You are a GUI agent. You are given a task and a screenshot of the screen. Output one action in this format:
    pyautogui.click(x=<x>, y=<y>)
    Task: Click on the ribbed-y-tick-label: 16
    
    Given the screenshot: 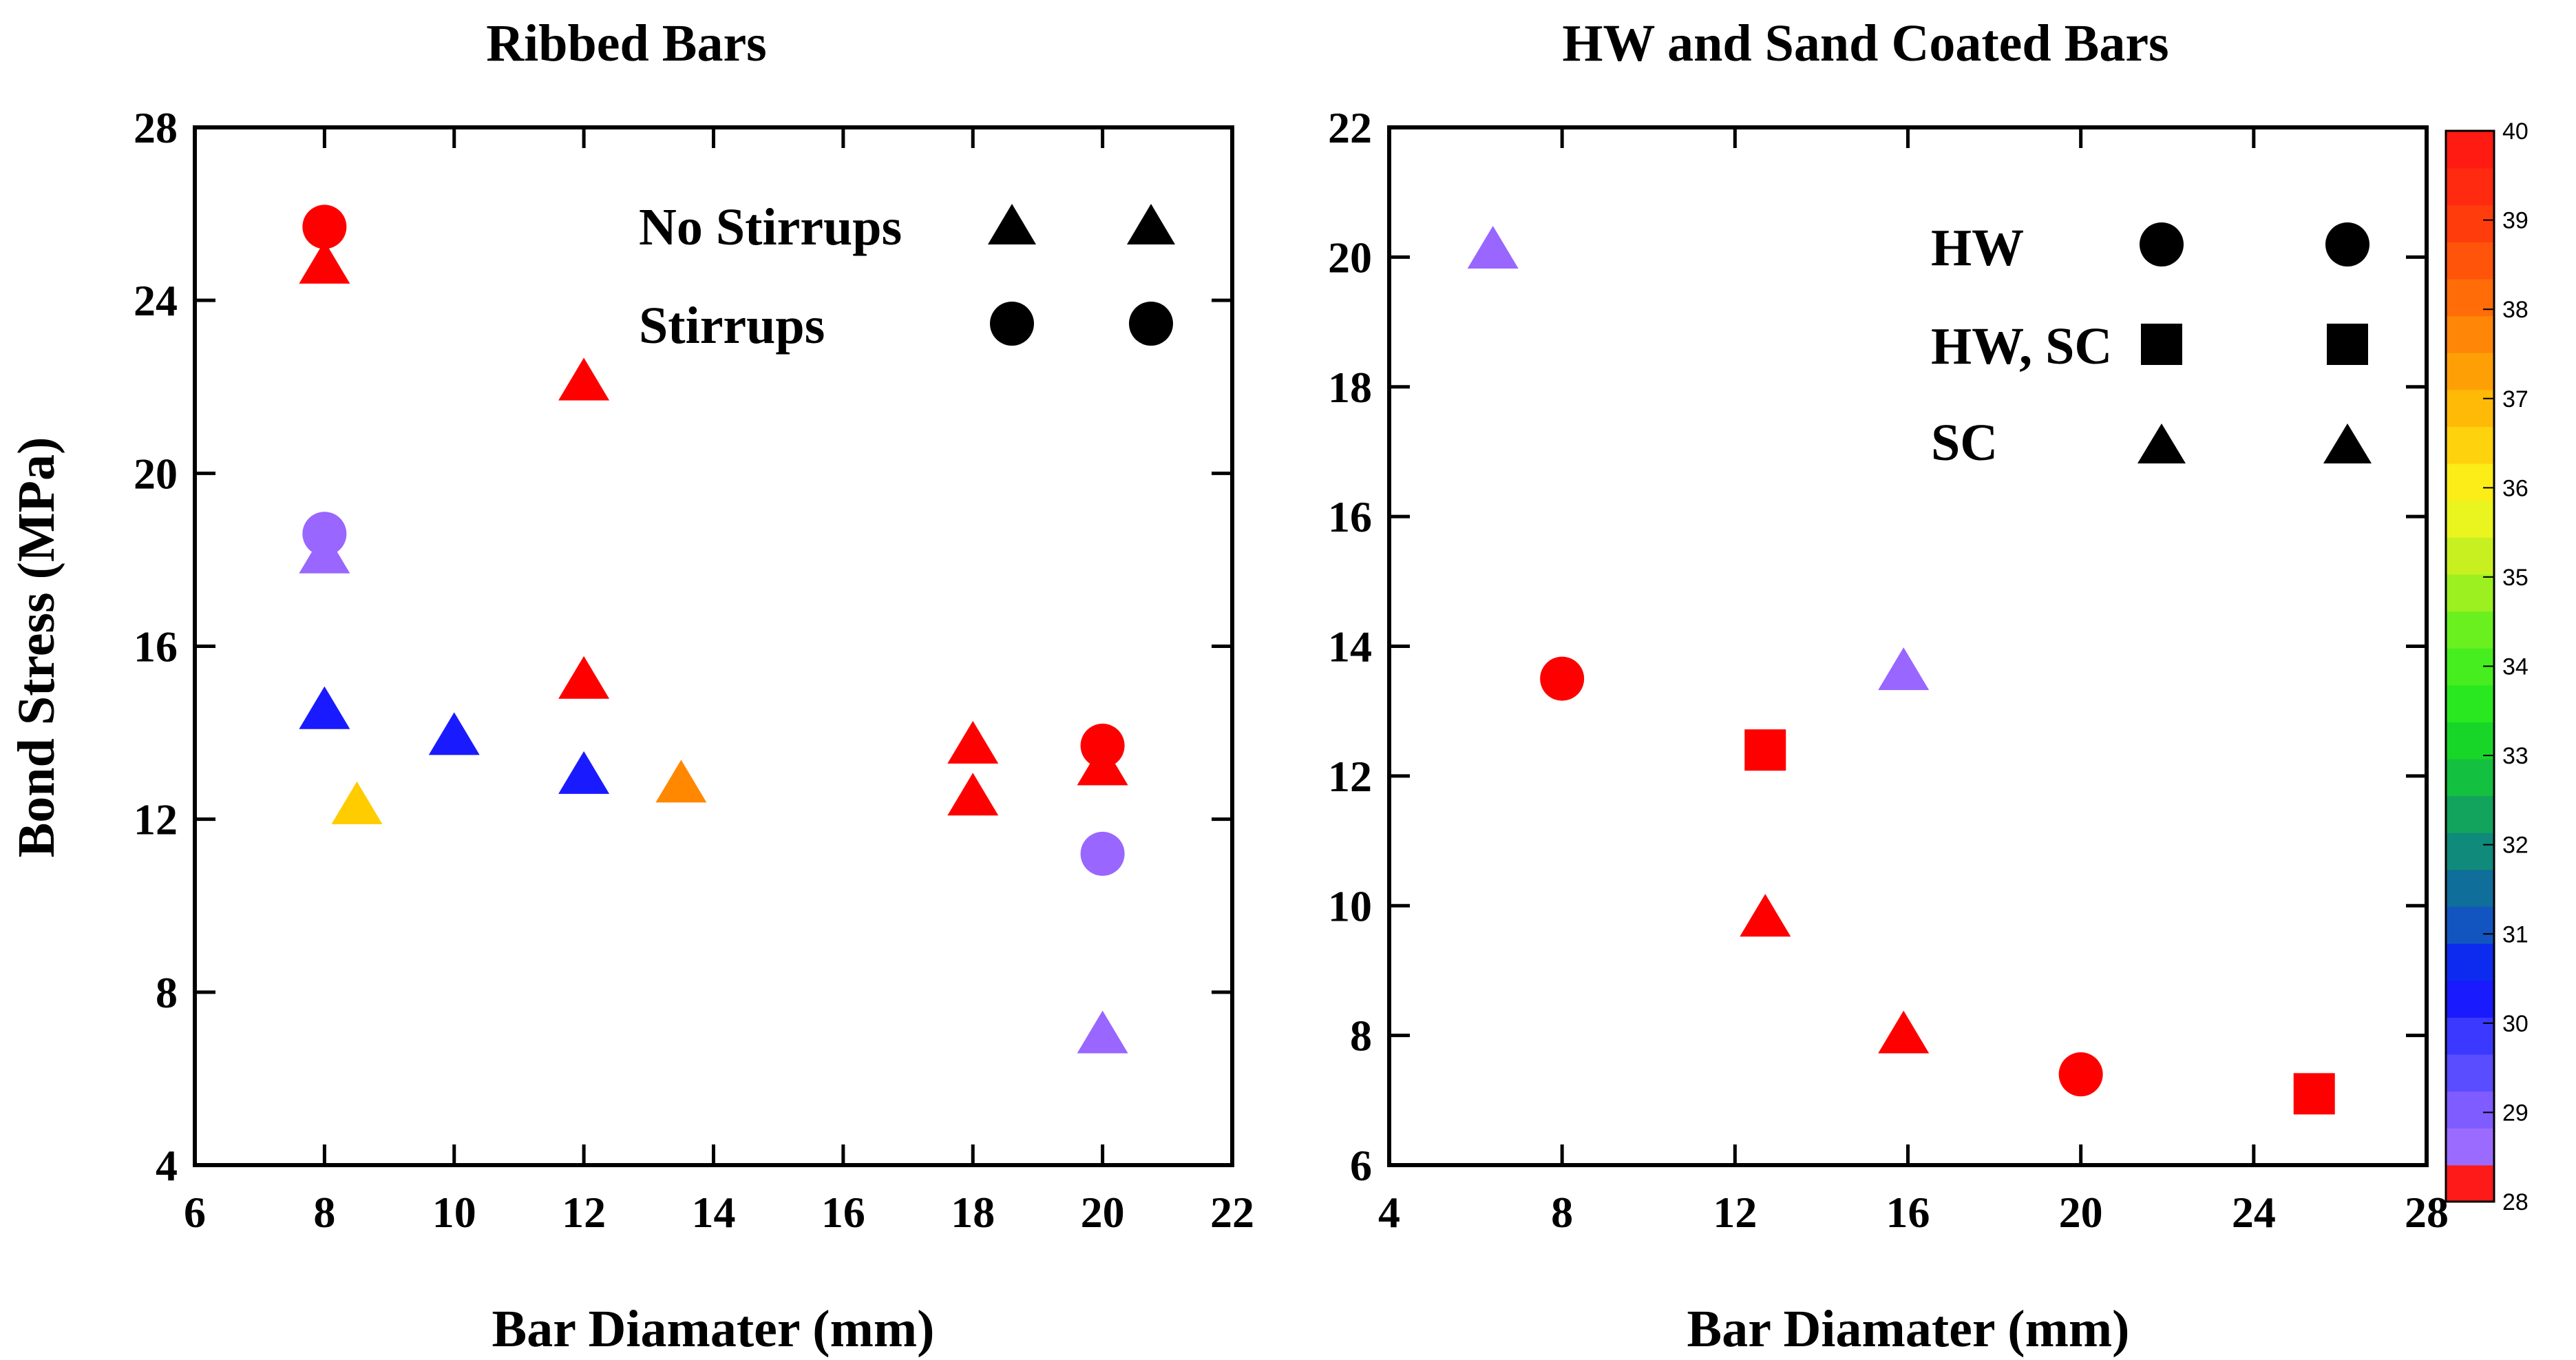 What is the action you would take?
    pyautogui.click(x=156, y=647)
    